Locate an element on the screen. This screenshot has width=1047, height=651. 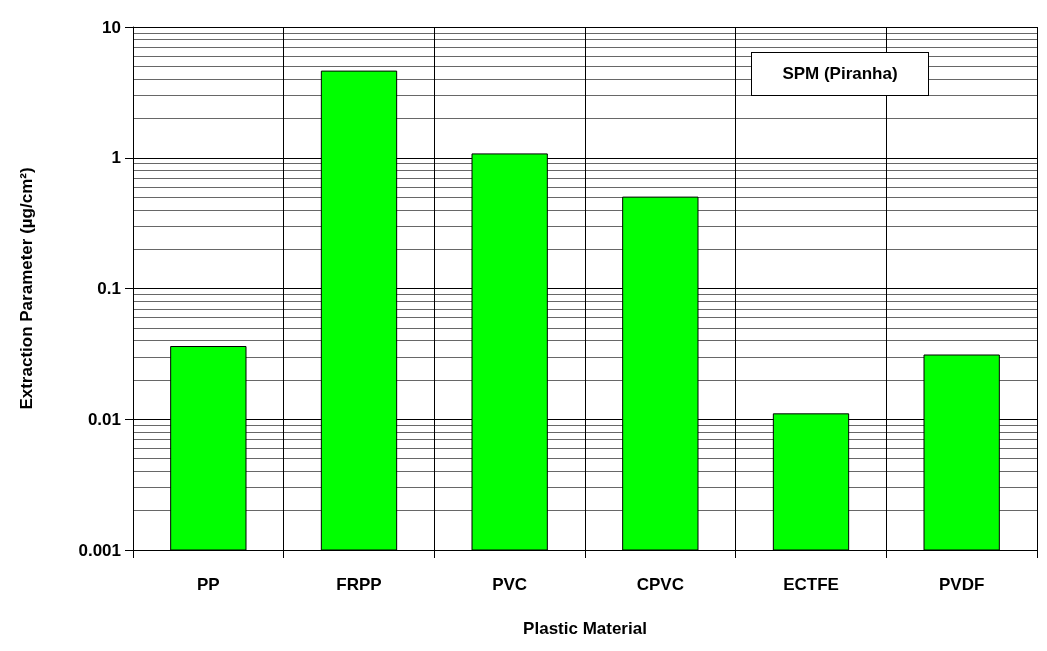
x-tick-label: CPVC is located at coordinates (660, 584).